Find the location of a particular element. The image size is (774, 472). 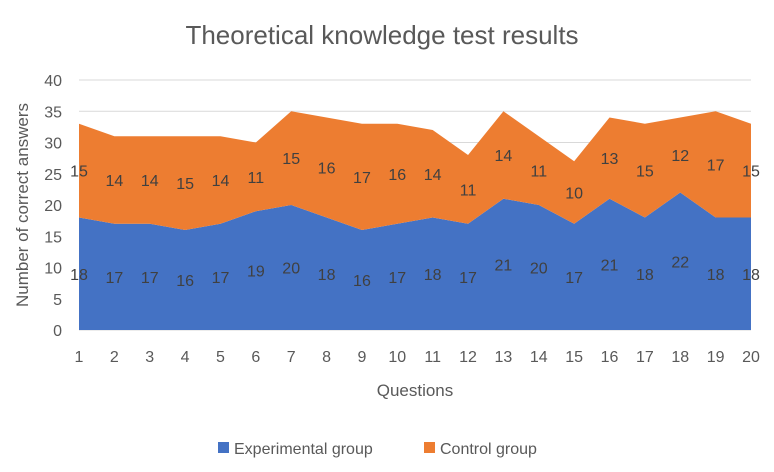

x-tick-label: 17 is located at coordinates (645, 357).